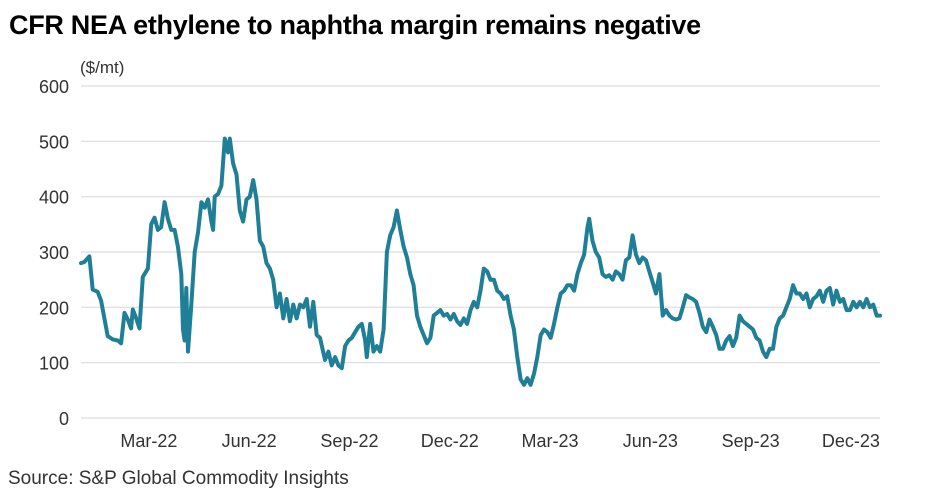  Describe the element at coordinates (349, 441) in the screenshot. I see `x-tick-label: Sep-22` at that location.